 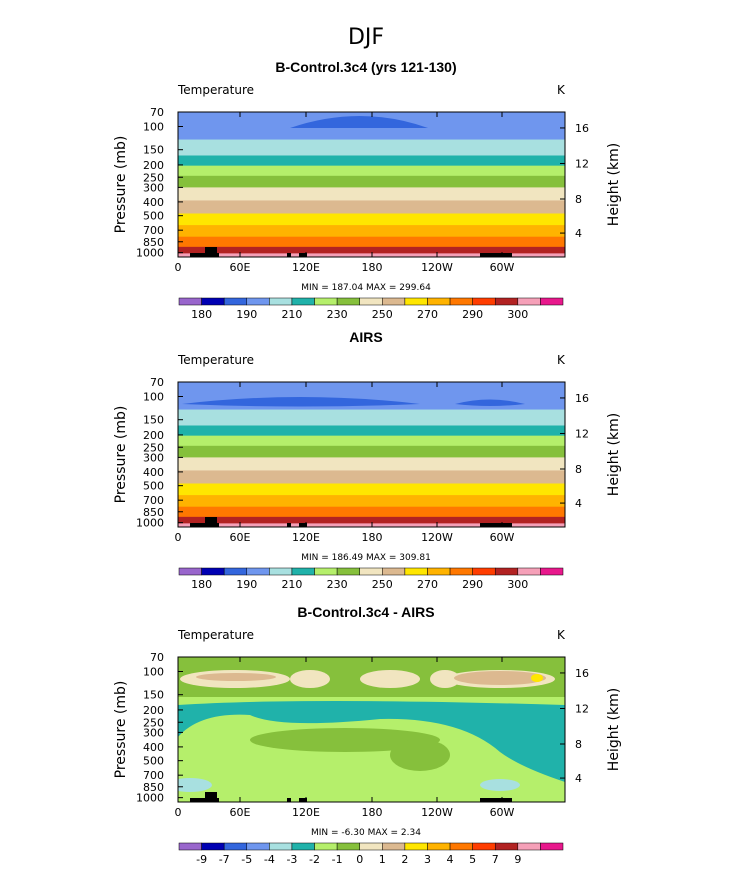 What do you see at coordinates (450, 859) in the screenshot?
I see `colorbar-label: 4` at bounding box center [450, 859].